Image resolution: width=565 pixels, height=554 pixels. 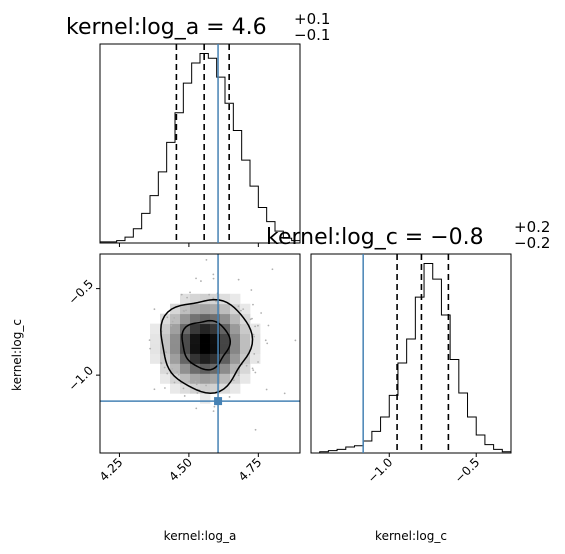 I want to click on panel-log-a-histogram, so click(x=200, y=145).